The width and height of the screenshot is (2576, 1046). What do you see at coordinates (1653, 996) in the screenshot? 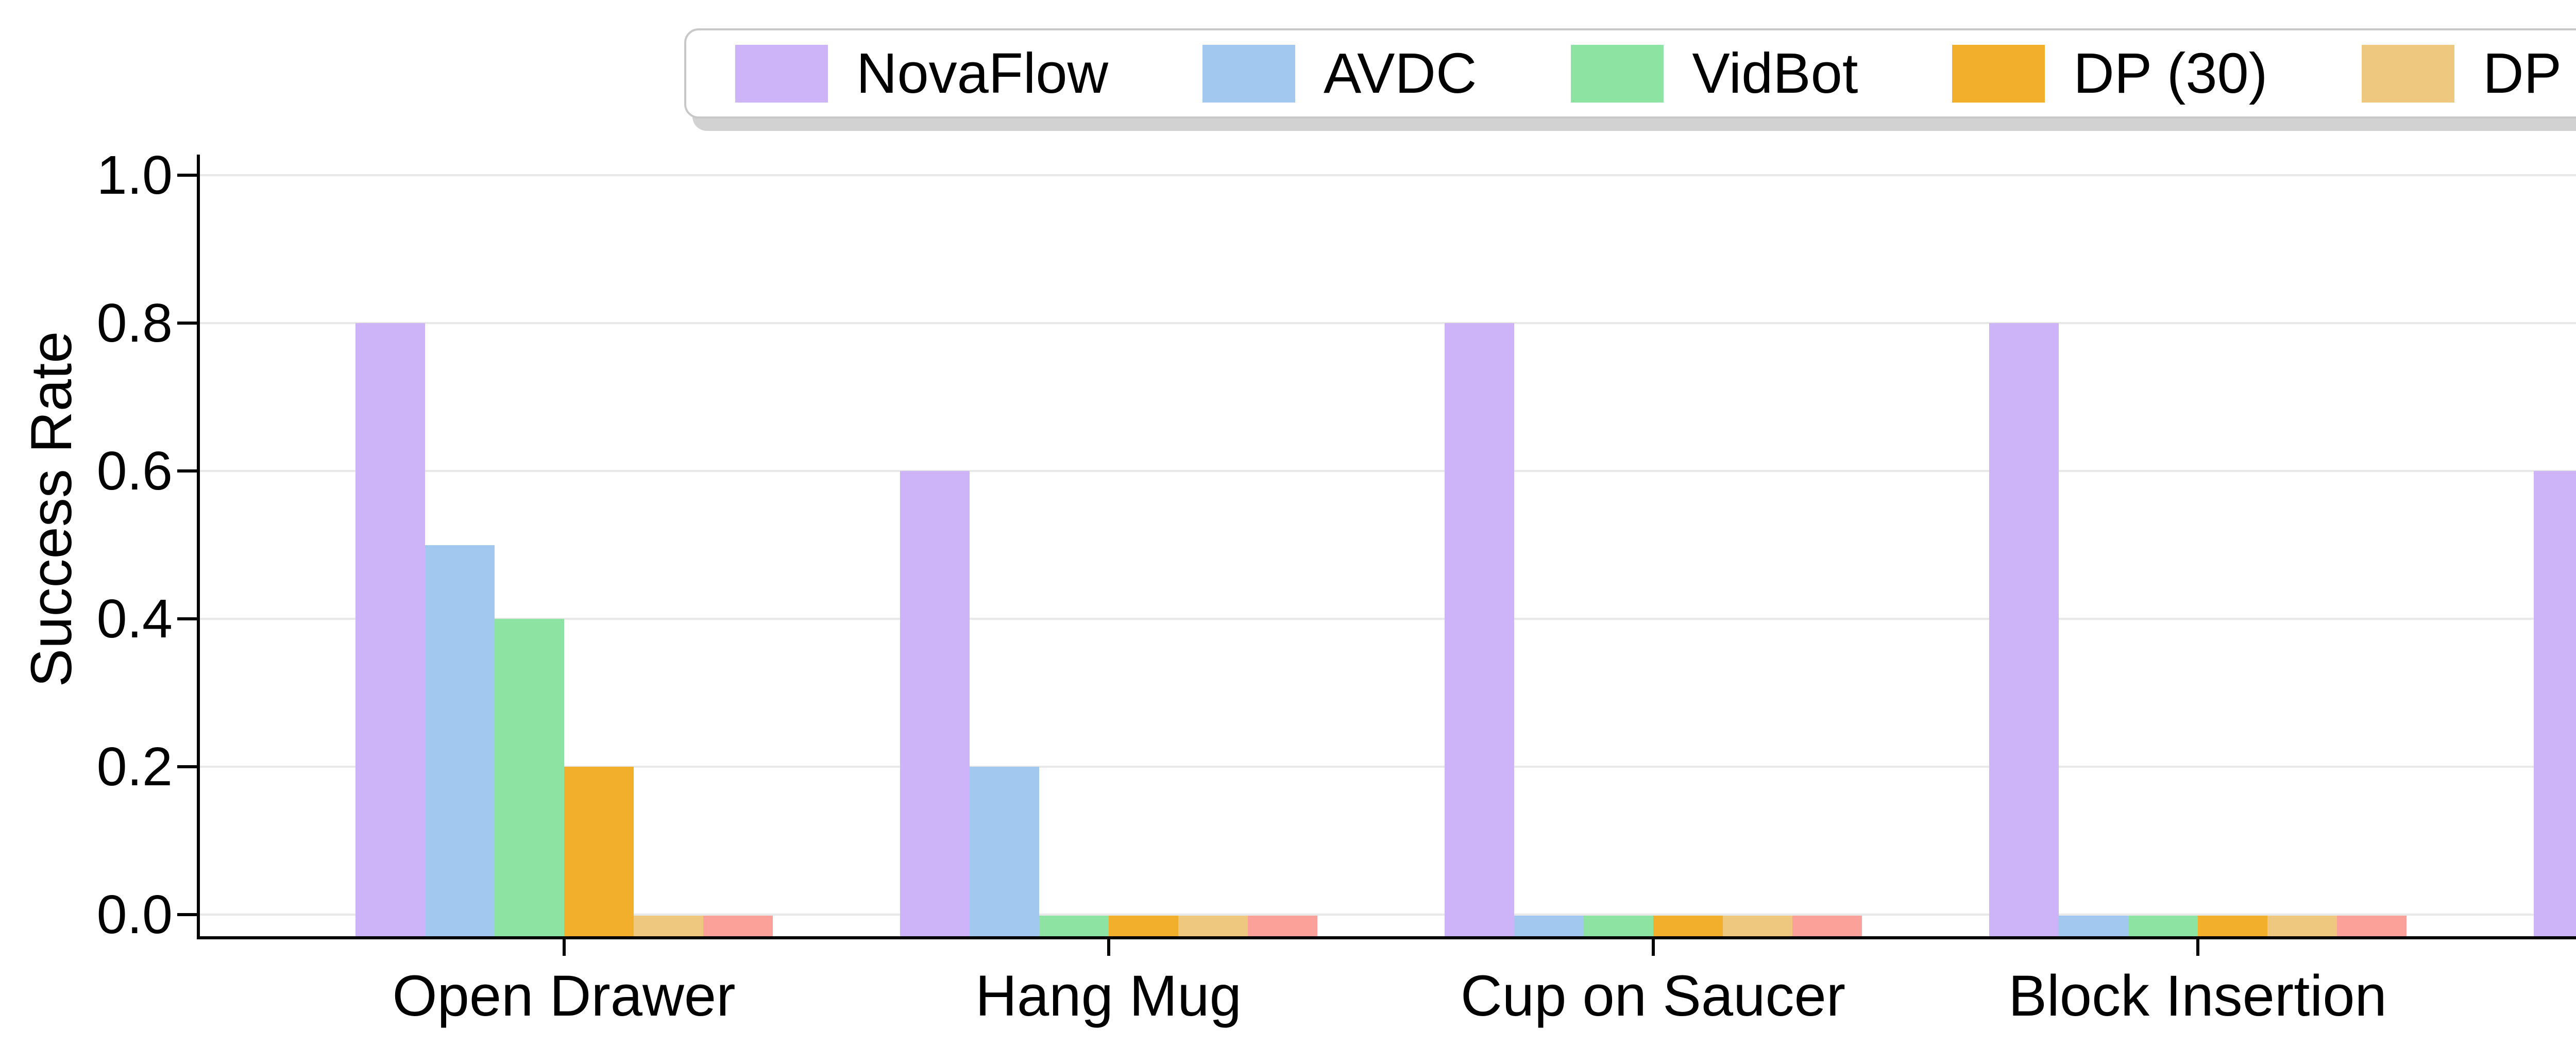
I see `x-tick-label: Cup on Saucer` at bounding box center [1653, 996].